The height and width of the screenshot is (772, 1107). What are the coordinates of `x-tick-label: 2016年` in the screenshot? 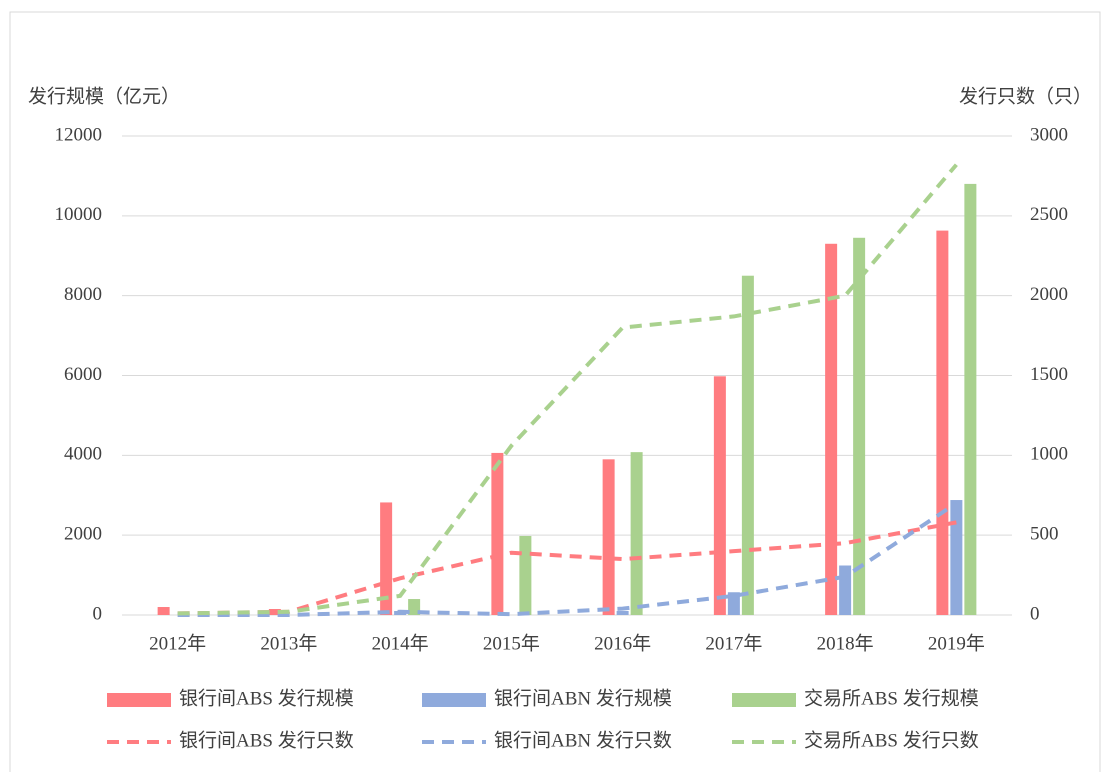 It's located at (622, 643).